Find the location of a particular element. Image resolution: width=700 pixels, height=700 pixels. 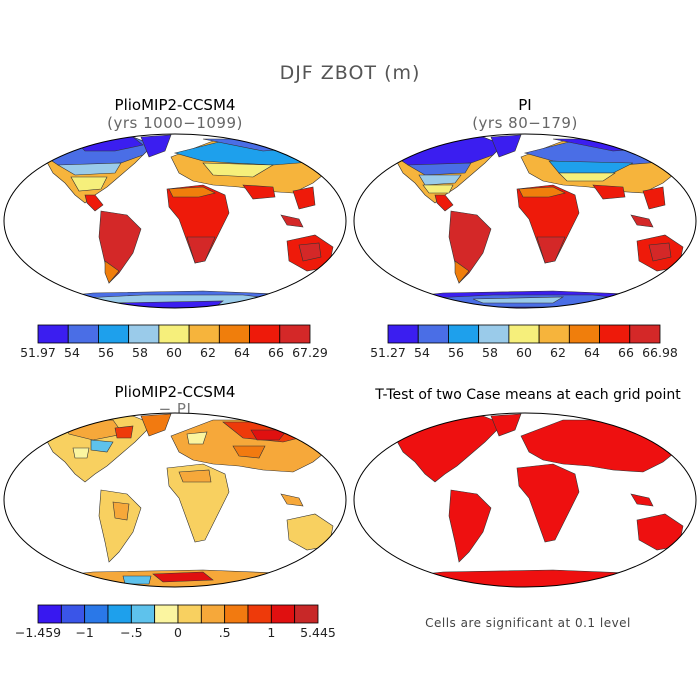

colorbar-tick-label: 66.98 is located at coordinates (660, 352).